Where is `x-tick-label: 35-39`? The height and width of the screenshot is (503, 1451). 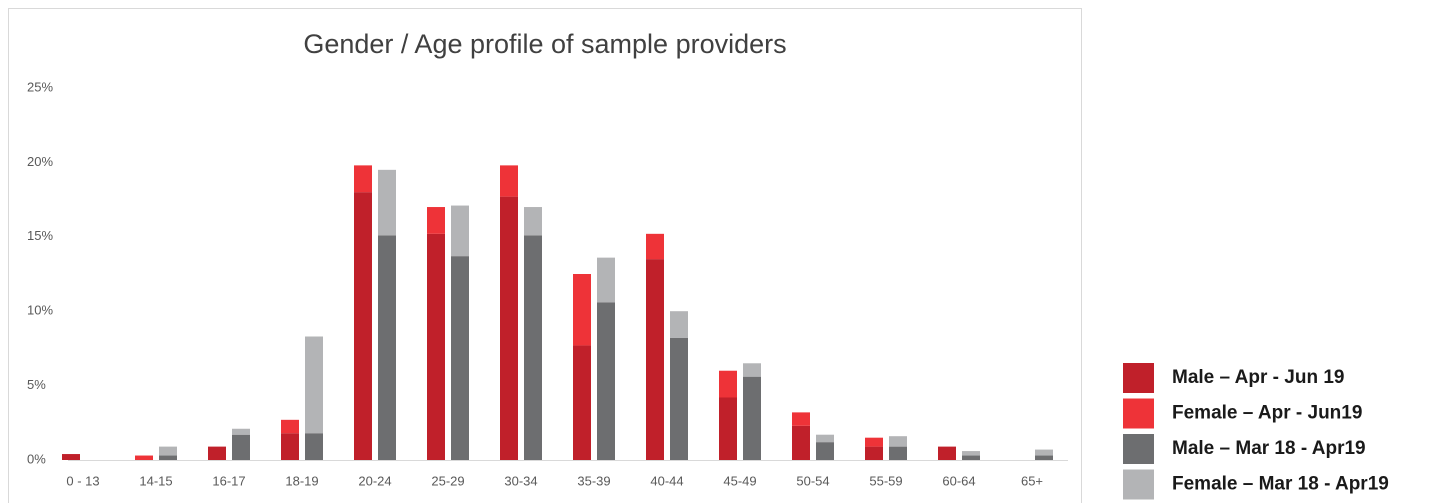 x-tick-label: 35-39 is located at coordinates (593, 480).